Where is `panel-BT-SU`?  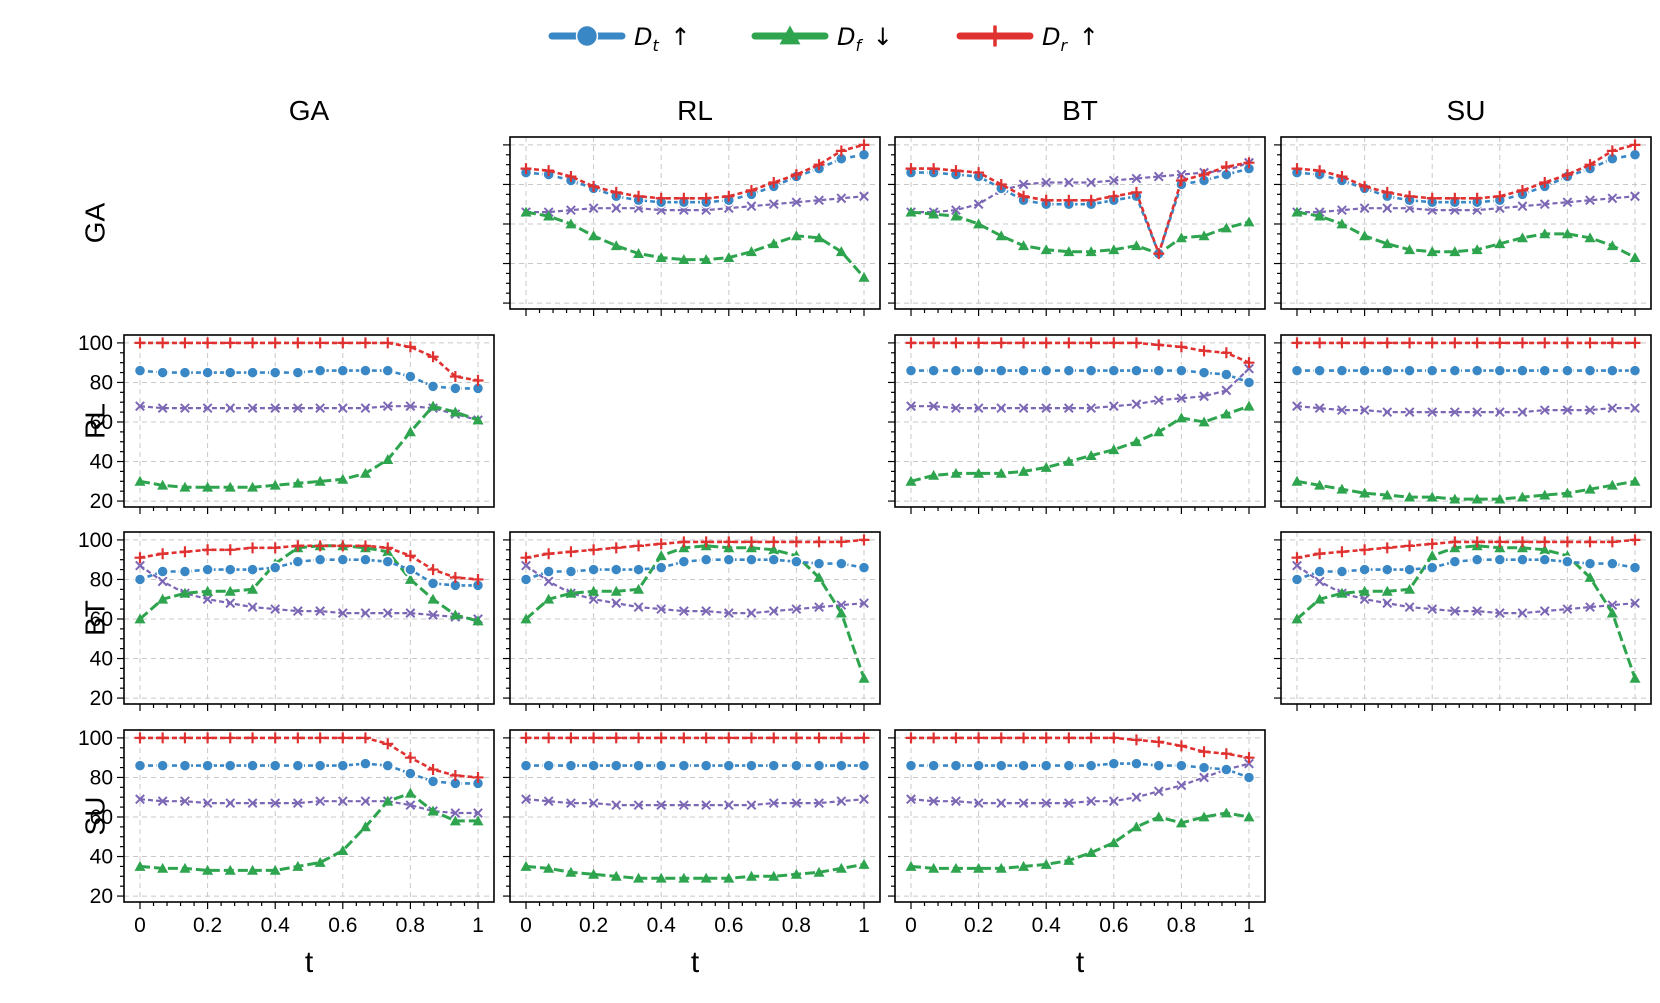
panel-BT-SU is located at coordinates (1463, 621).